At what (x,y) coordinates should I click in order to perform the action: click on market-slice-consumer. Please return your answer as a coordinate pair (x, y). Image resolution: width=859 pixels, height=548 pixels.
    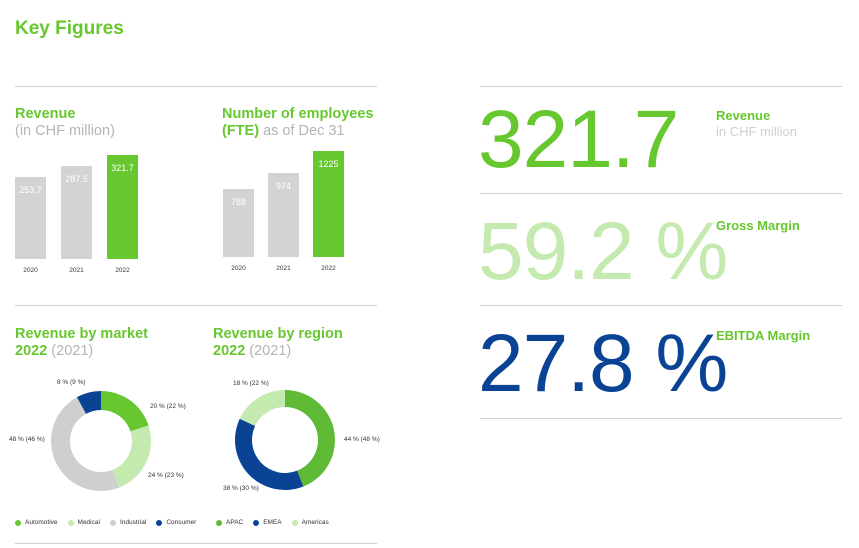
    Looking at the image, I should click on (88, 402).